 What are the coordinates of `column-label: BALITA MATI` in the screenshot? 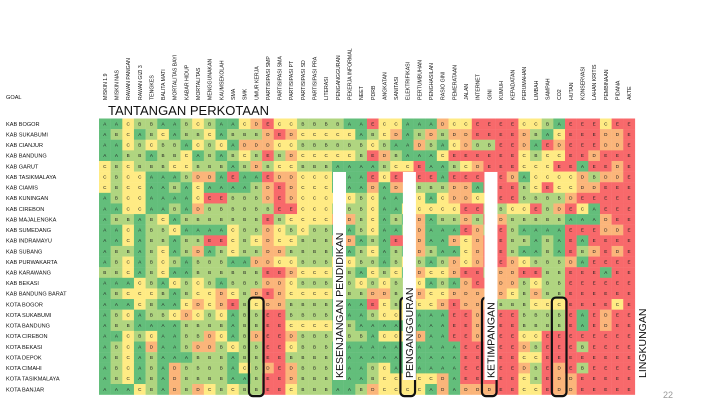 It's located at (164, 84).